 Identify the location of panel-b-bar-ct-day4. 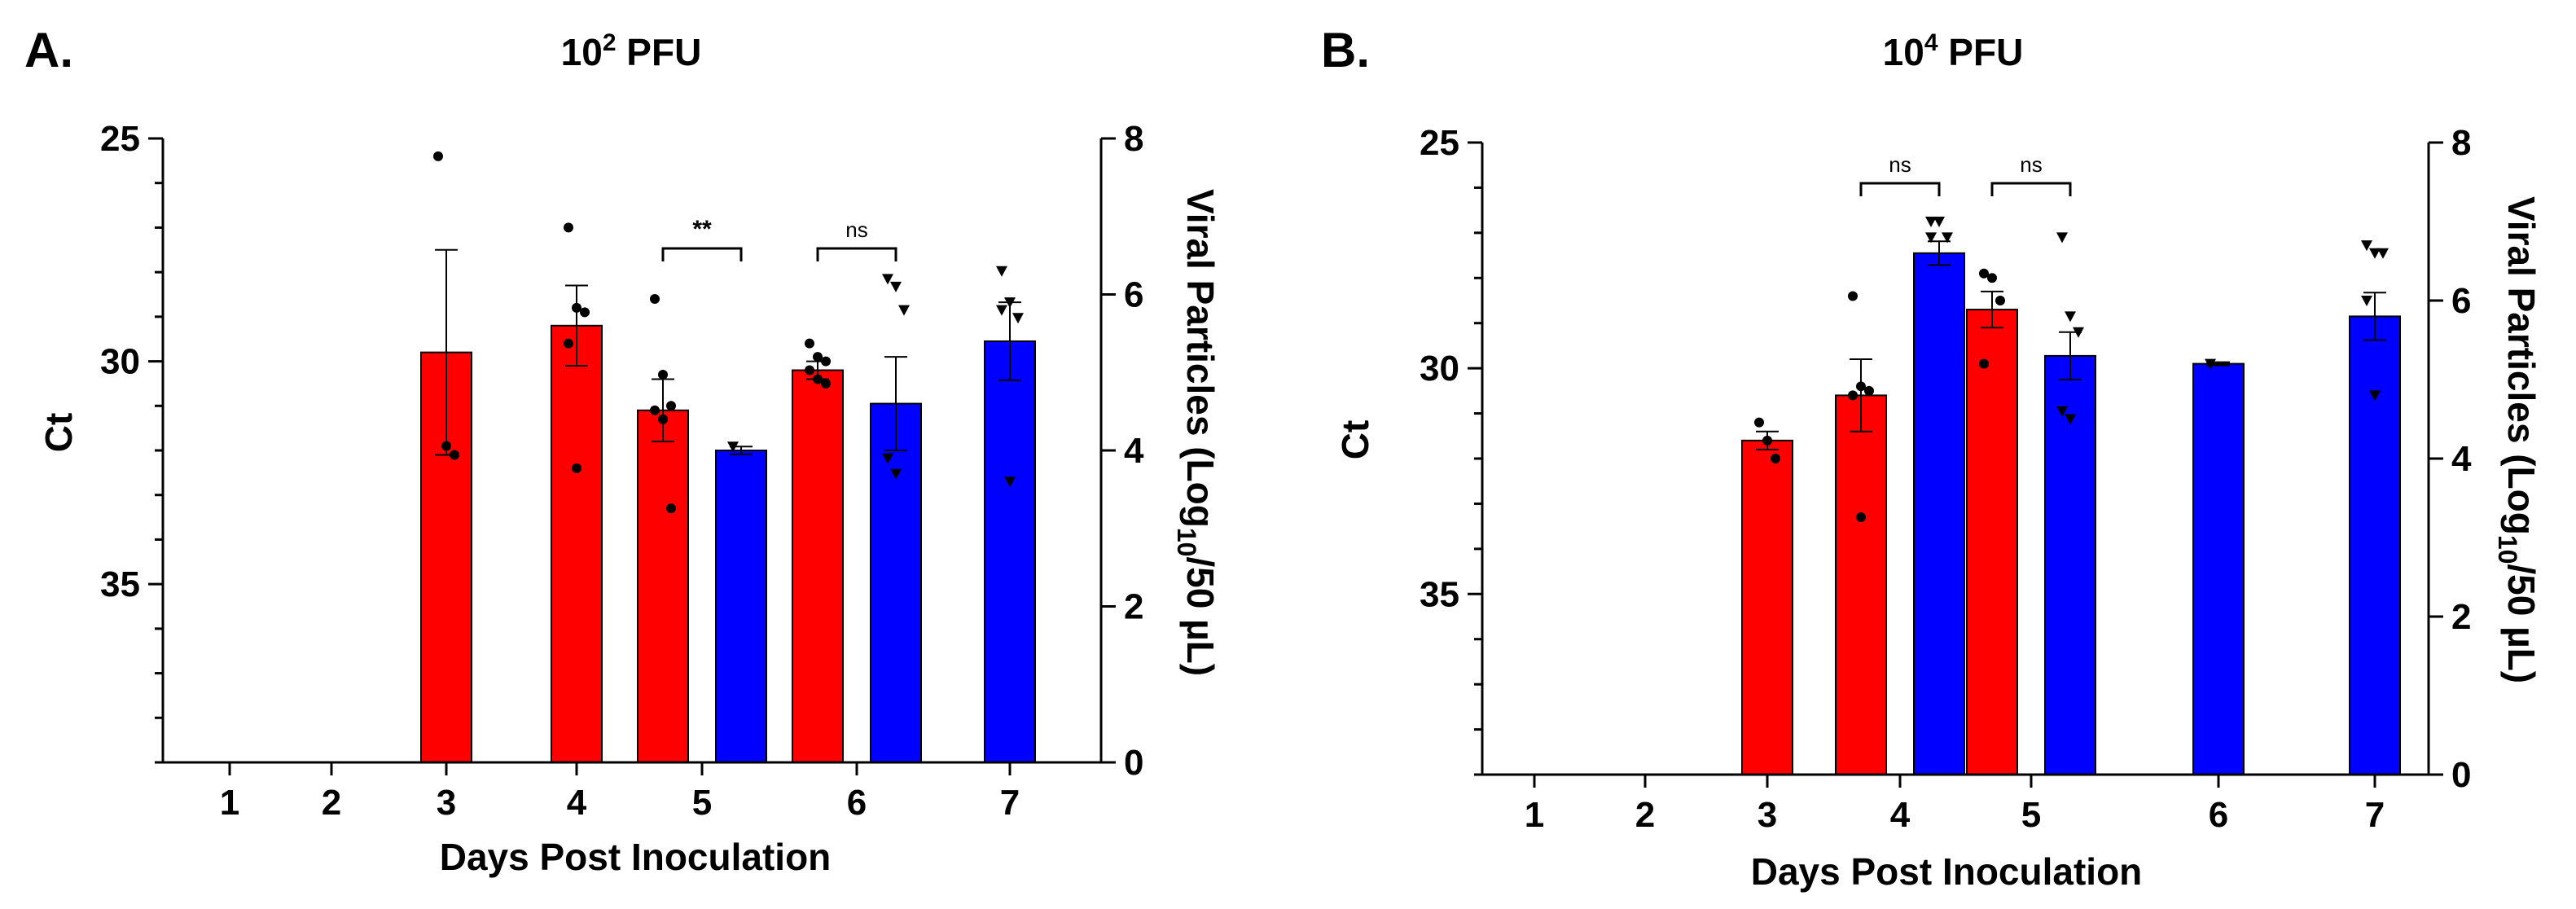
(1861, 584).